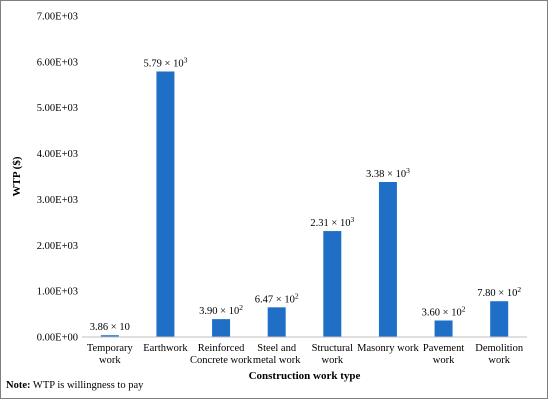  Describe the element at coordinates (166, 62) in the screenshot. I see `data-label: 5.79 × 10³` at that location.